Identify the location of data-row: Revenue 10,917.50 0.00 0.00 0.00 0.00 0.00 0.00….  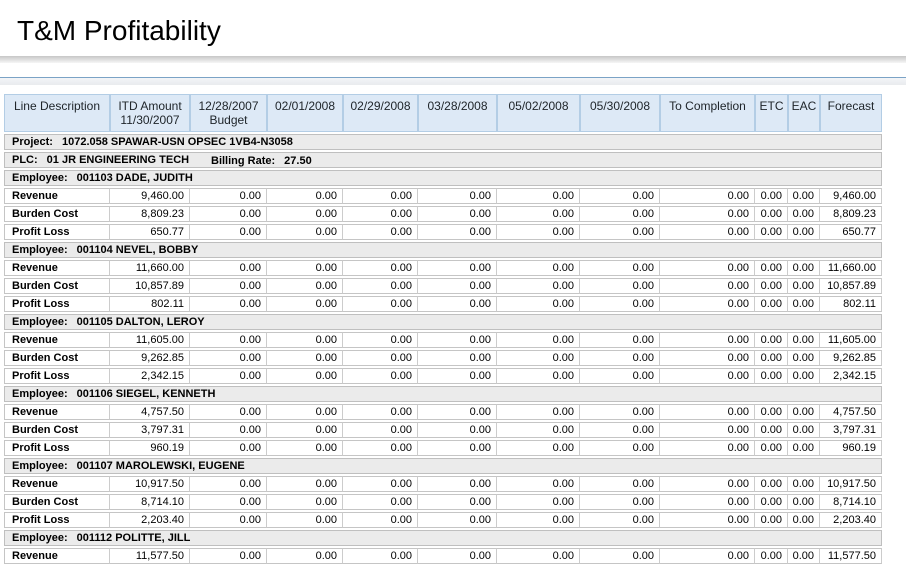
(443, 484).